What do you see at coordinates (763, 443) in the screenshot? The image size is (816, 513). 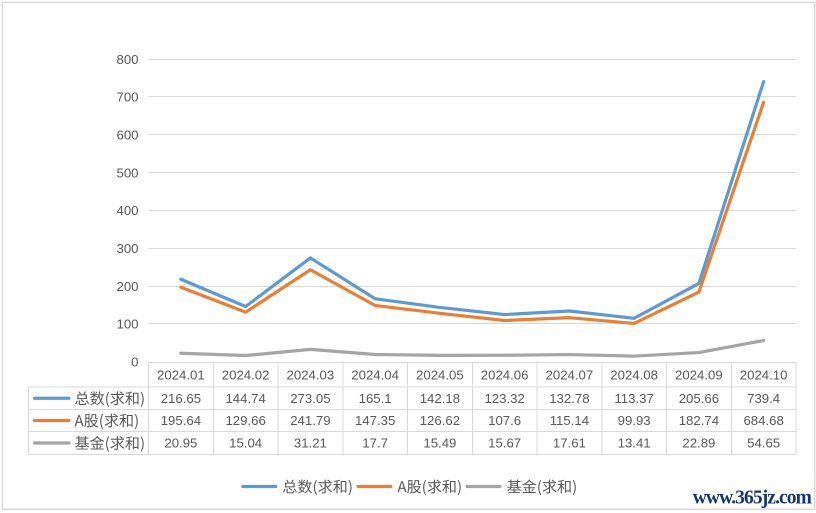 I see `svg-text: 54.65` at bounding box center [763, 443].